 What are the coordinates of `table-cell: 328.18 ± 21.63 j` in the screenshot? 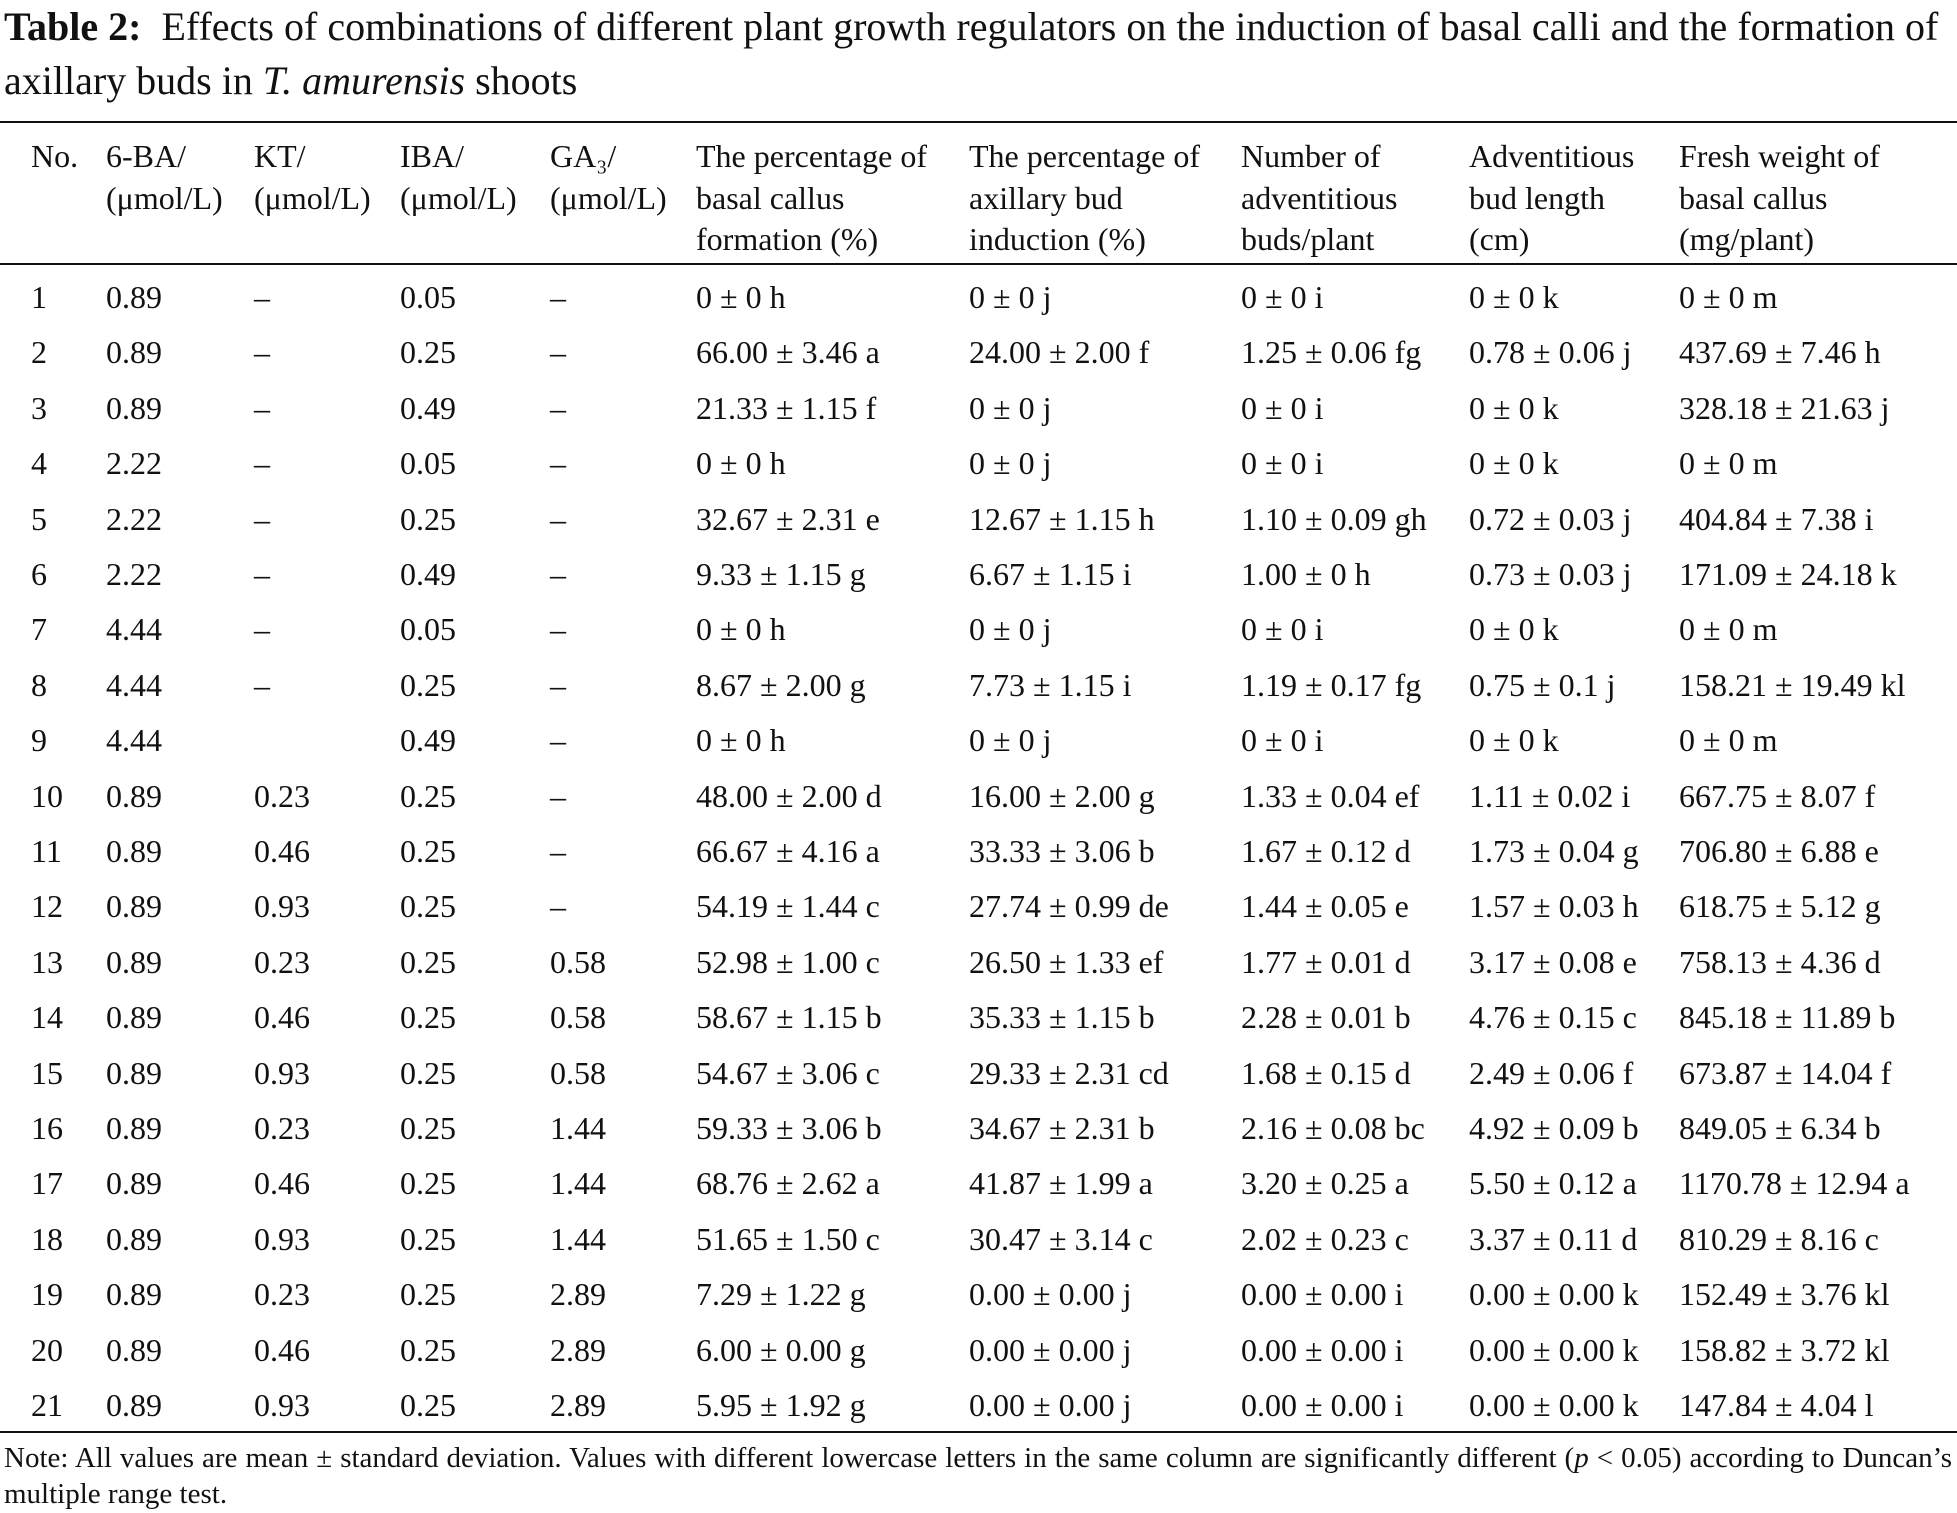 It's located at (1784, 407).